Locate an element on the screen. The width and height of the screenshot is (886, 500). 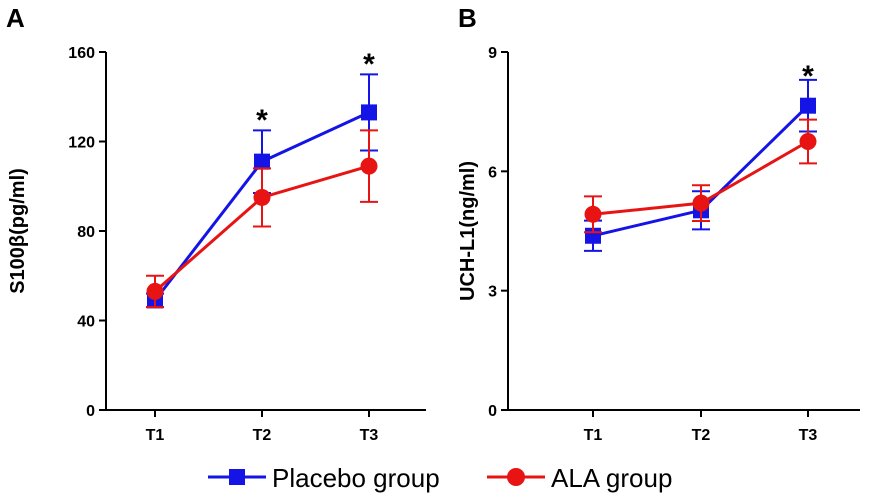
y-tick-label-a: 160 is located at coordinates (81, 53).